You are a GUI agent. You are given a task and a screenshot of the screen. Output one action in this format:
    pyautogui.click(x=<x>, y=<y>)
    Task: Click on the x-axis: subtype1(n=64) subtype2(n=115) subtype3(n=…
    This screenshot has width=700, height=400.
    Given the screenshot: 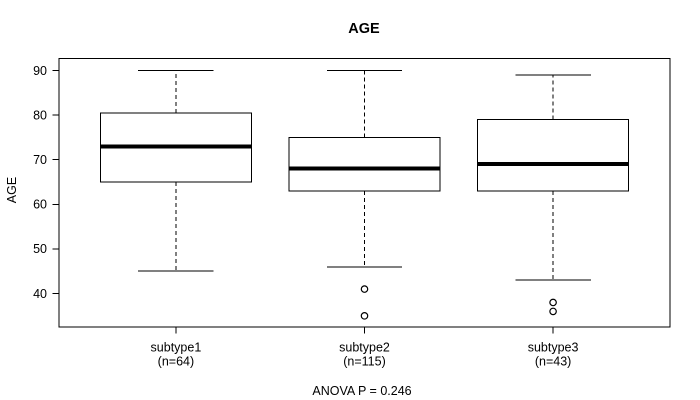 What is the action you would take?
    pyautogui.click(x=365, y=348)
    